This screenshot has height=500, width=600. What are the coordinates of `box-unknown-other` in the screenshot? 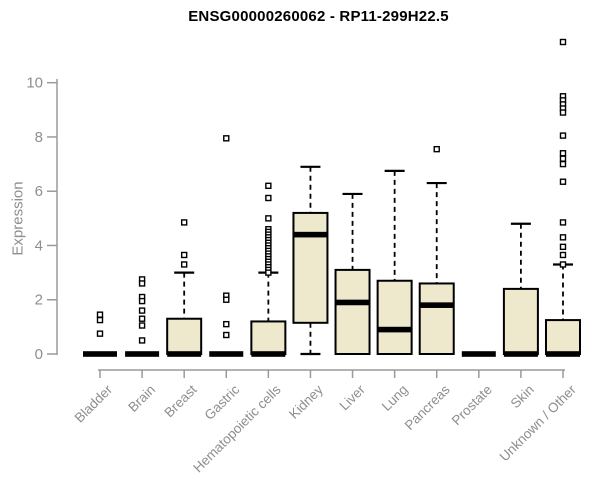 It's located at (562, 337).